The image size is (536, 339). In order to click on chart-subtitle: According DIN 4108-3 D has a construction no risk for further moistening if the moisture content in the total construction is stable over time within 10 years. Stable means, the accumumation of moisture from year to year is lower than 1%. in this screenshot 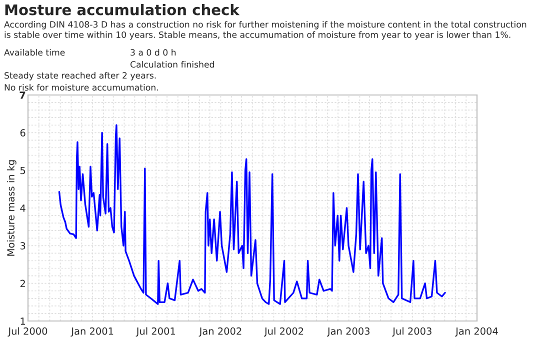, I will do `click(265, 30)`.